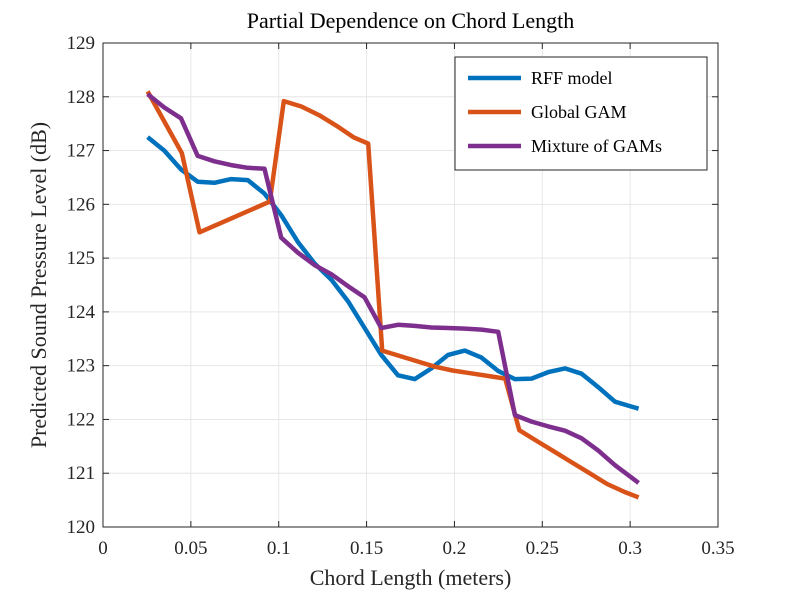 The image size is (793, 595). Describe the element at coordinates (279, 548) in the screenshot. I see `x-tick-label: 0.1` at that location.